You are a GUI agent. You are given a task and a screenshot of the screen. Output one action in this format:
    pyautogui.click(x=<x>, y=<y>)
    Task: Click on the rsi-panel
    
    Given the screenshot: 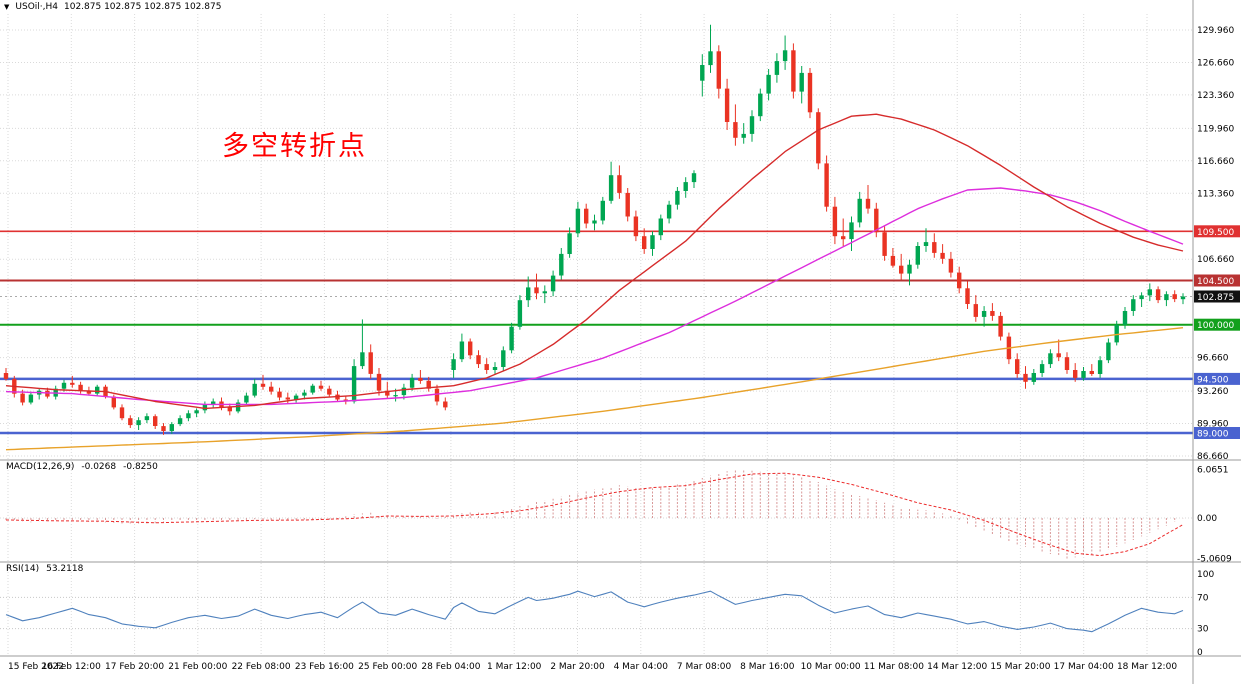 What is the action you would take?
    pyautogui.click(x=596, y=611)
    